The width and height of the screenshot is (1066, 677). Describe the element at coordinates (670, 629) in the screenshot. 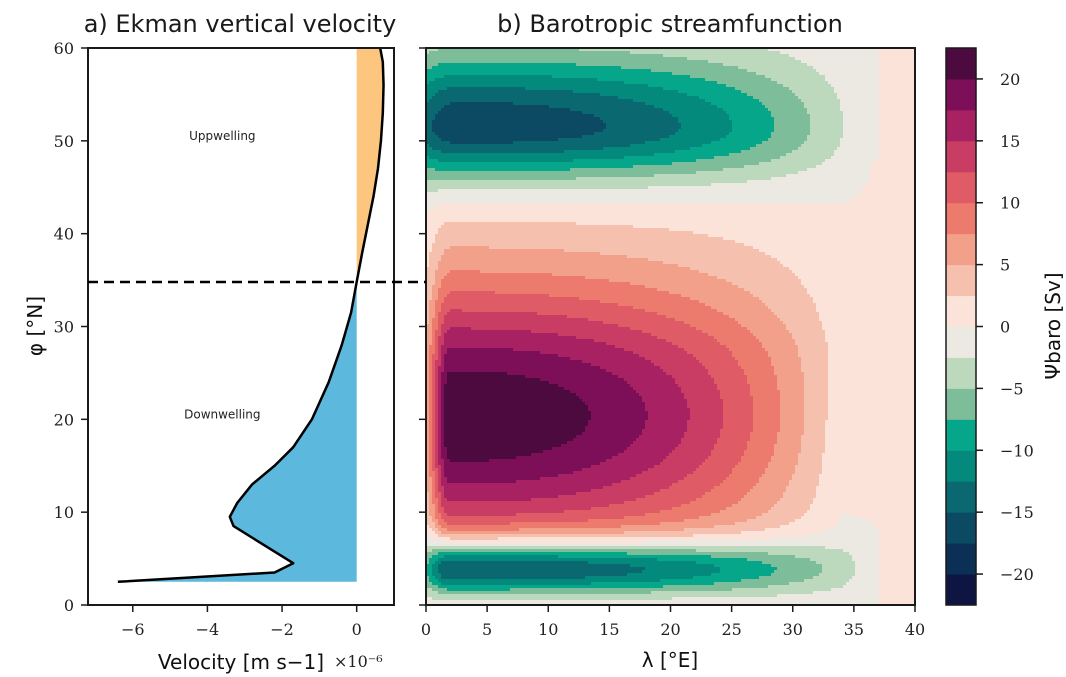

I see `panel-b-xtick-label: 20` at that location.